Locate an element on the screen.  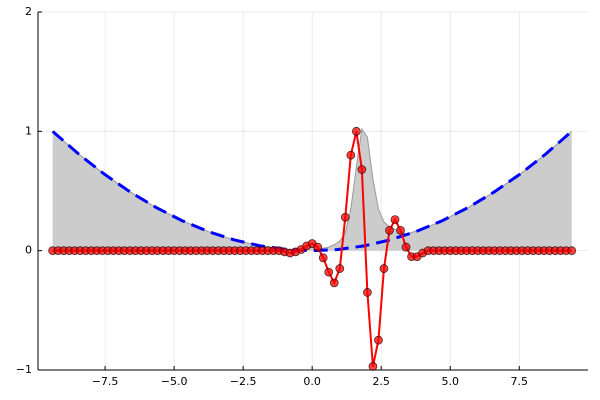
x-tick-label: −7.5 is located at coordinates (105, 381).